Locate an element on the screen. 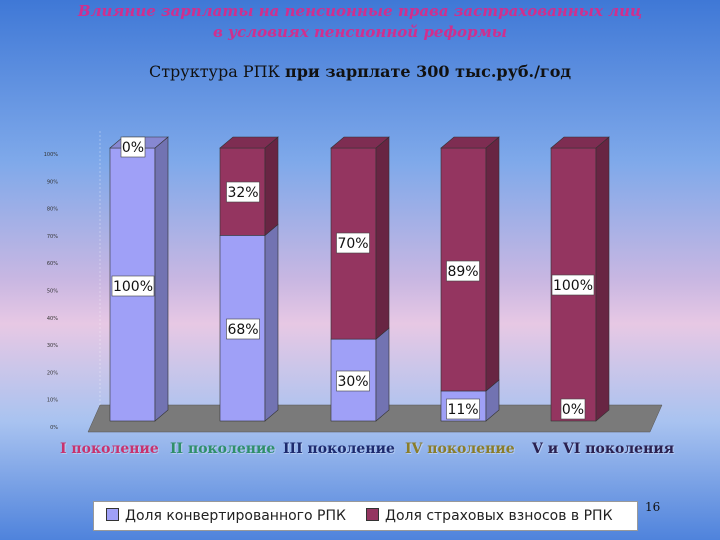  page-number: 16 is located at coordinates (653, 507).